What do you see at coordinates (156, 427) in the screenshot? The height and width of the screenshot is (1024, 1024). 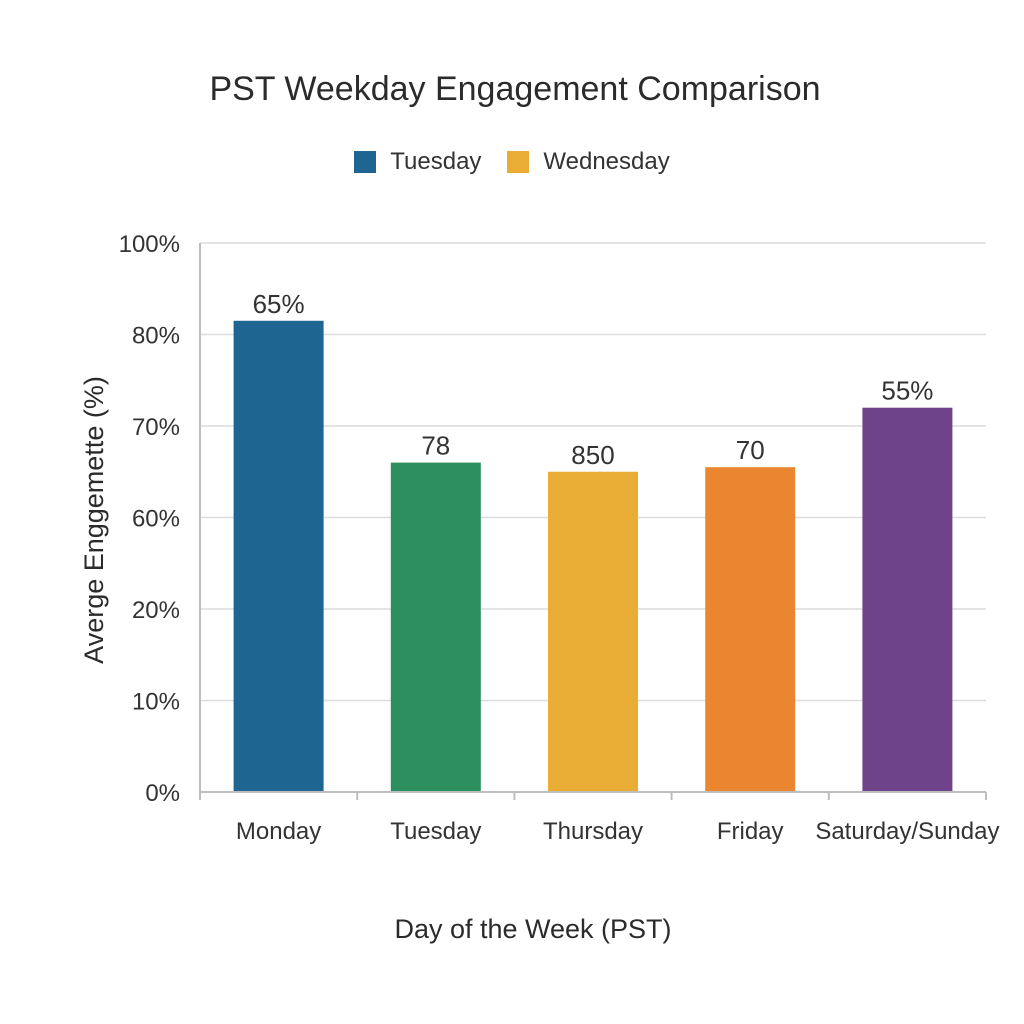 I see `y-tick-label: 70%` at bounding box center [156, 427].